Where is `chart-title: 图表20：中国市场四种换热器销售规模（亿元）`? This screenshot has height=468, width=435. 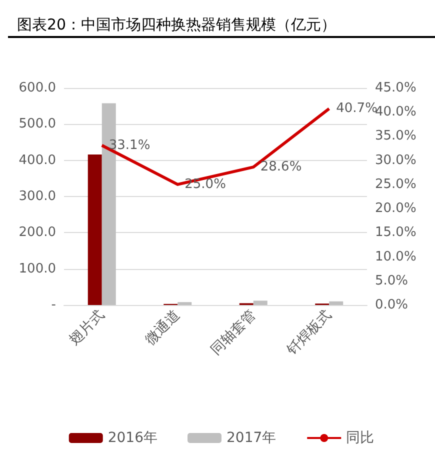
chart-title: 图表20：中国市场四种换热器销售规模（亿元） is located at coordinates (176, 25).